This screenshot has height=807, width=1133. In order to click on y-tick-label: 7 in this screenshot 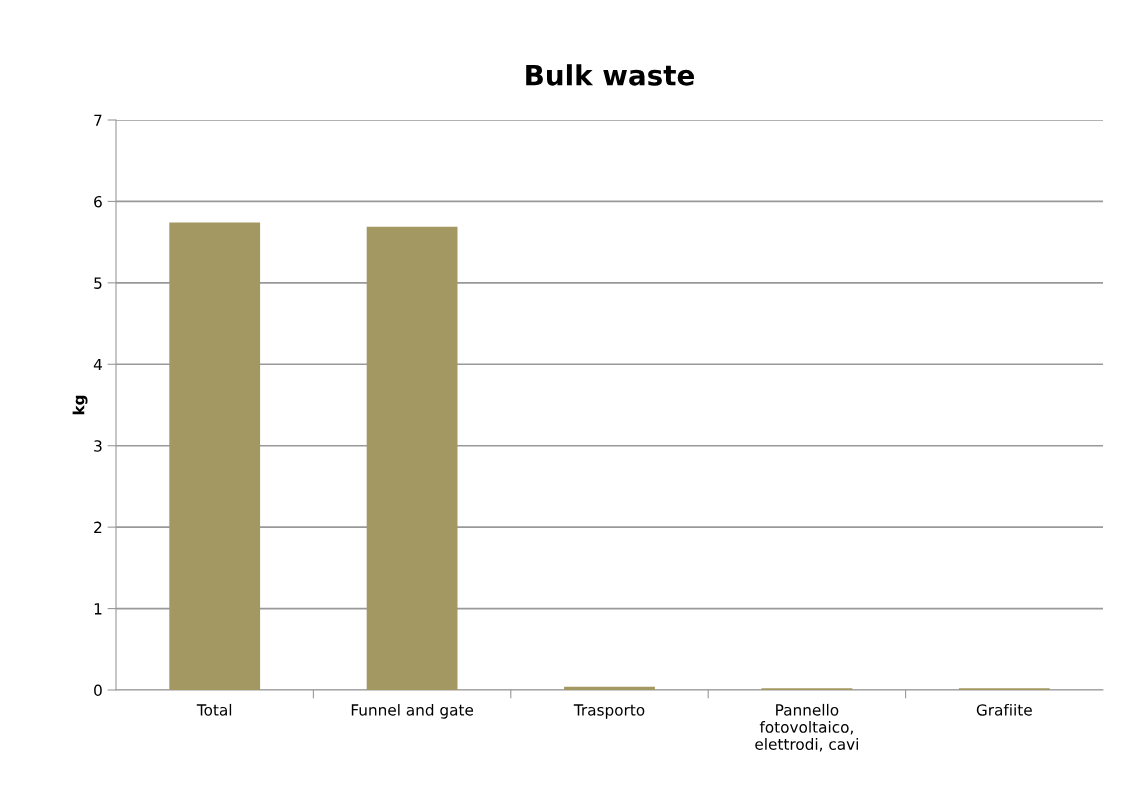, I will do `click(98, 120)`.